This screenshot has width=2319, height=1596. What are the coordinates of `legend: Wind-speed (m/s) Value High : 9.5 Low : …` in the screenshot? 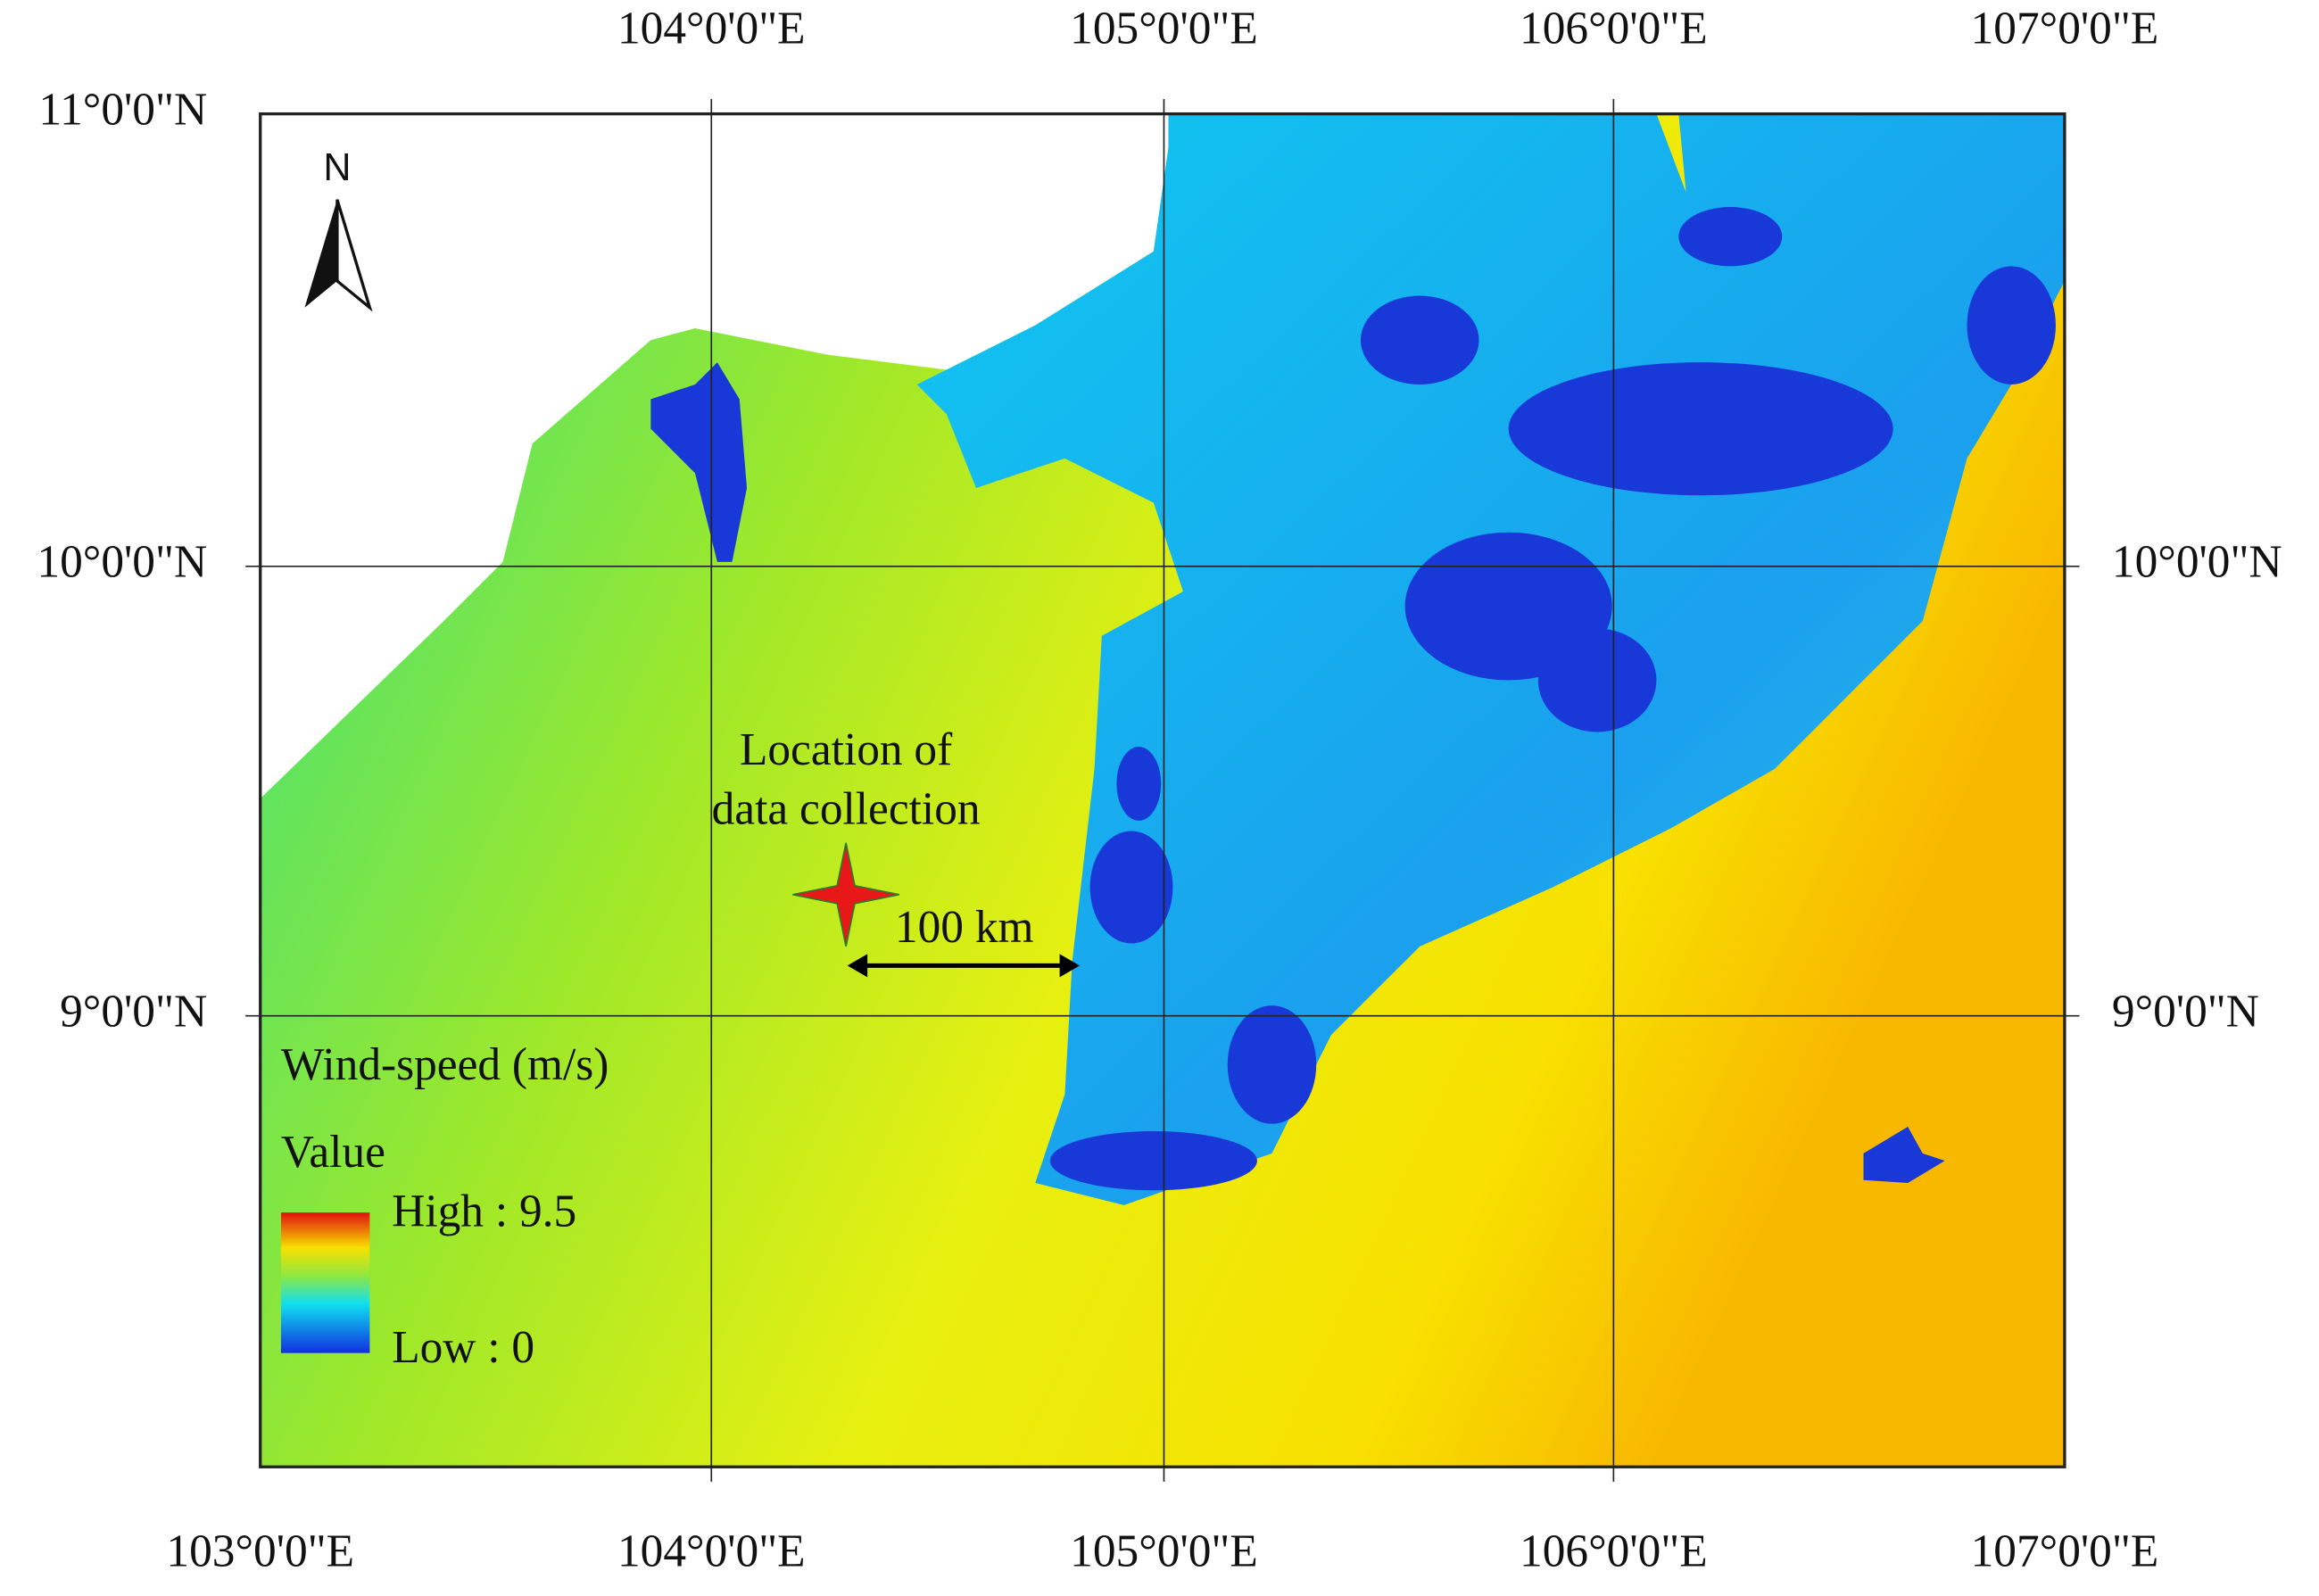 It's located at (444, 1206).